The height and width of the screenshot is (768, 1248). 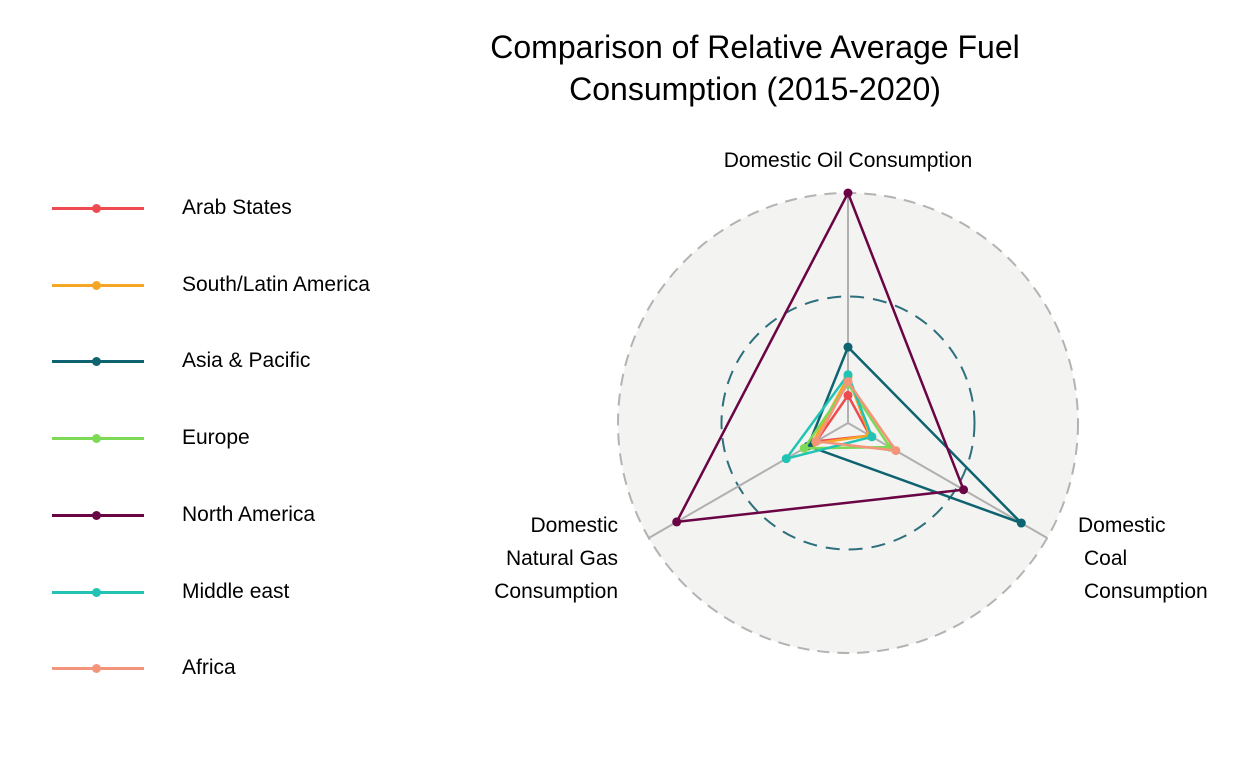 I want to click on legend-item: Europe, so click(x=248, y=438).